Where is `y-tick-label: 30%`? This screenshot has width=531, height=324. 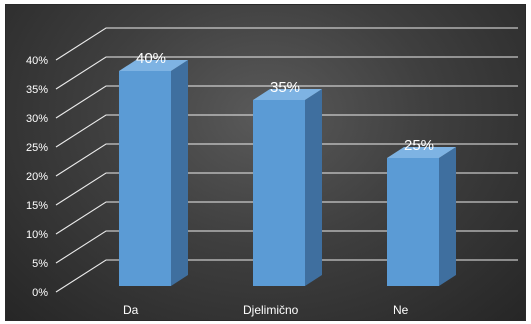 y-tick-label: 30% is located at coordinates (37, 119).